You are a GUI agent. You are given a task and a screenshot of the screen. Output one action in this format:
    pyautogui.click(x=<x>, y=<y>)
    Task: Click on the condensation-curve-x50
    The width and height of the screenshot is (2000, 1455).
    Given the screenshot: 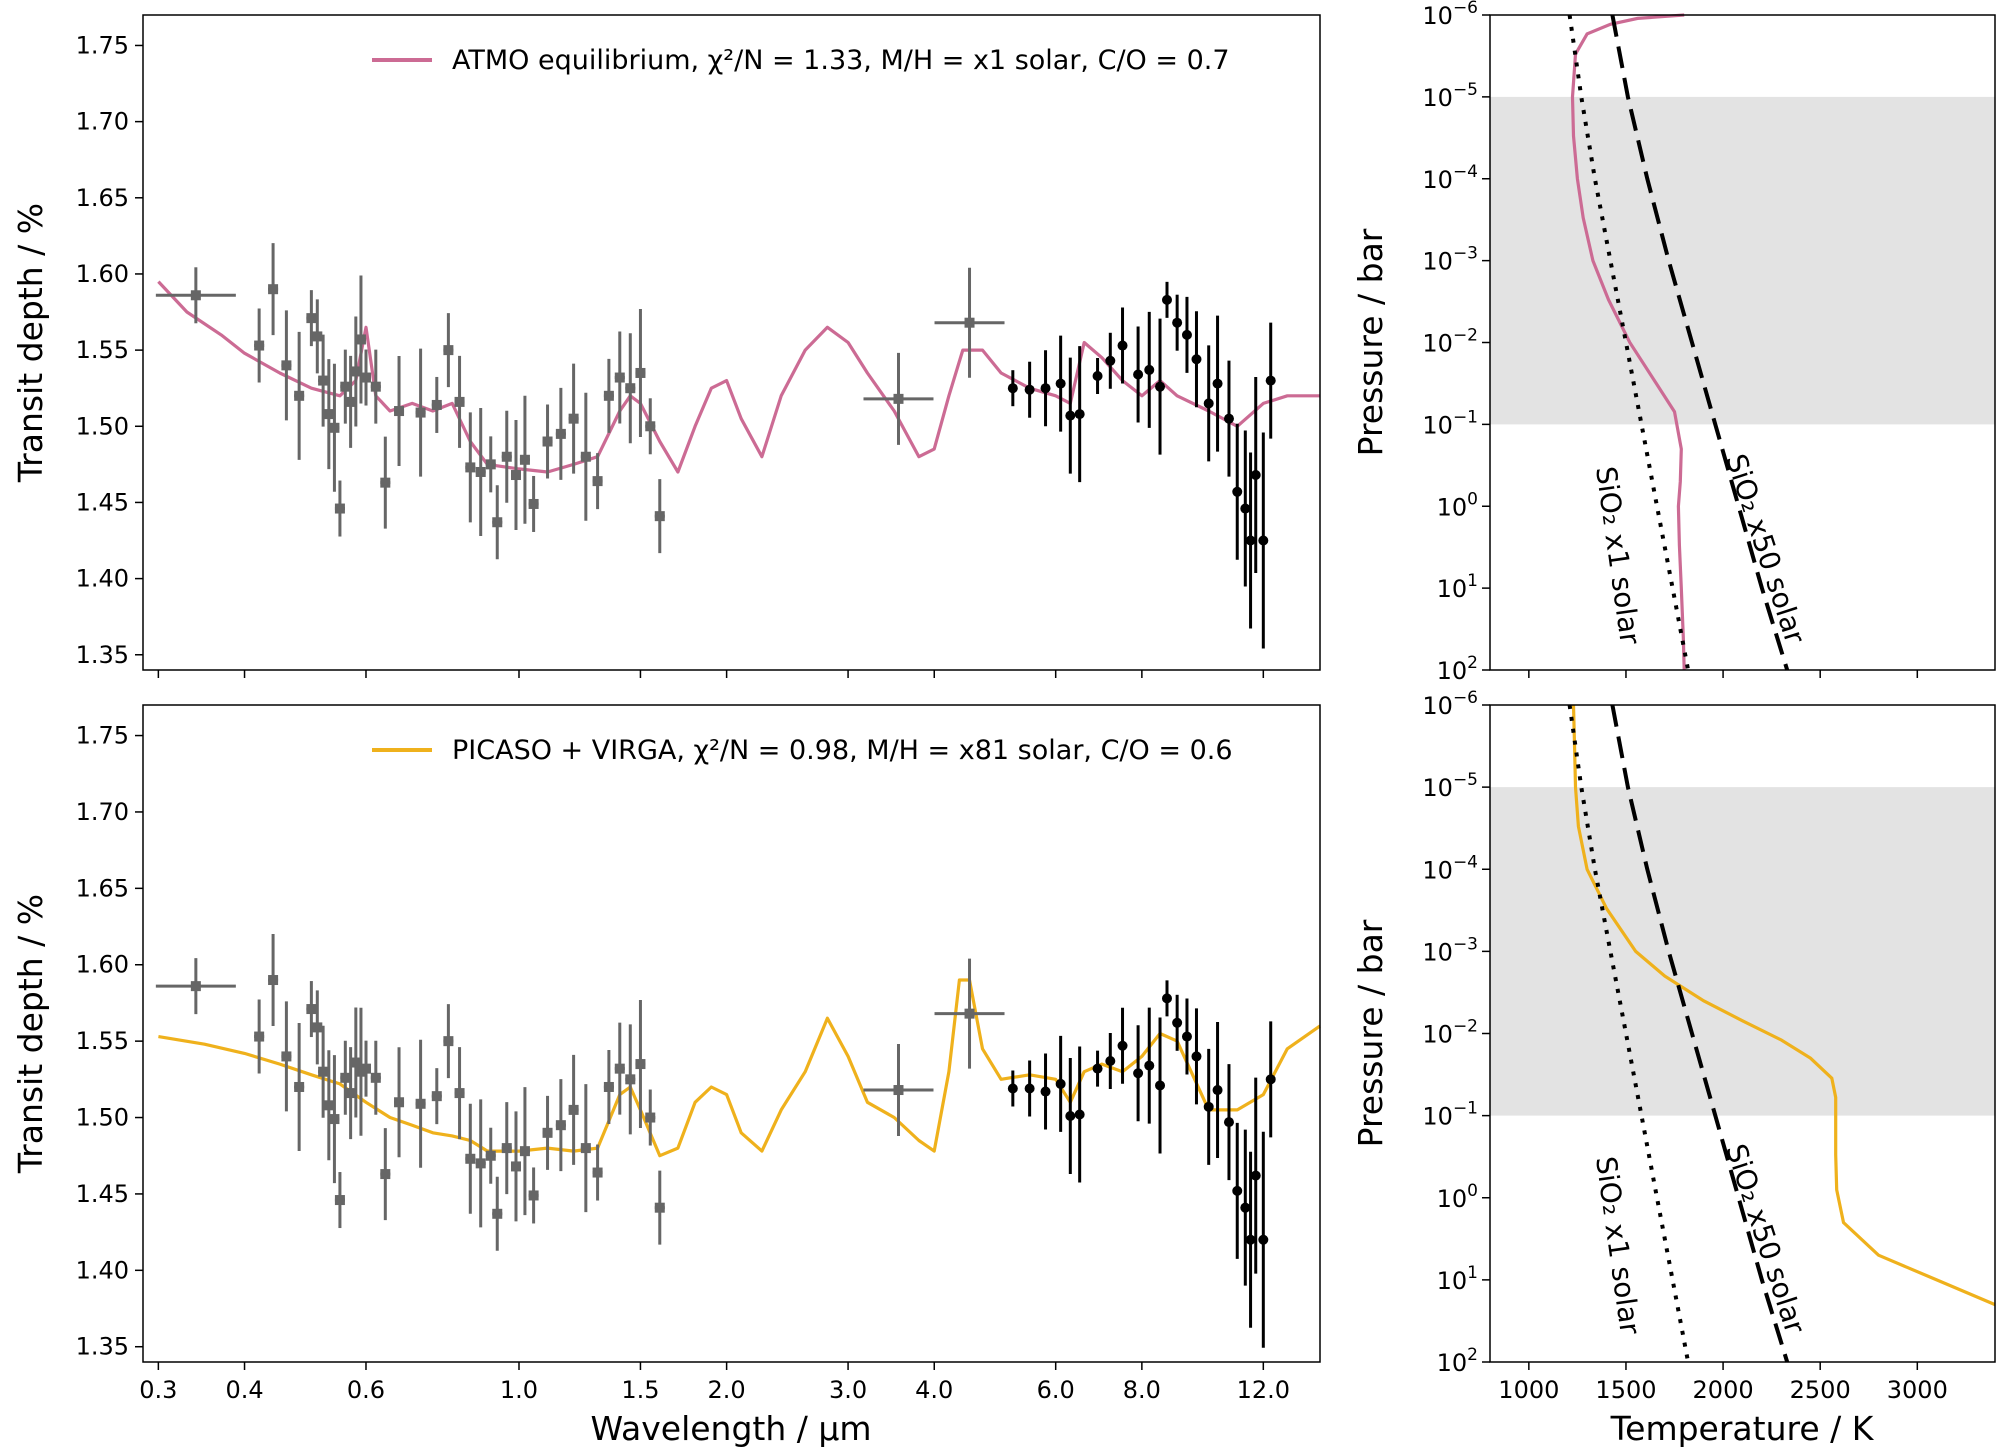 What is the action you would take?
    pyautogui.click(x=1700, y=342)
    